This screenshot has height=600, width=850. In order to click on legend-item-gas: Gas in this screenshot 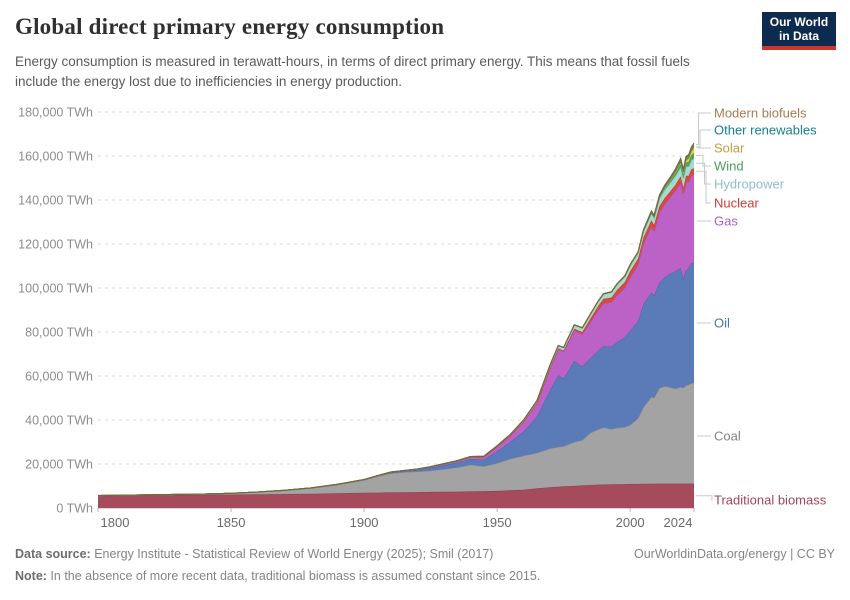, I will do `click(726, 221)`.